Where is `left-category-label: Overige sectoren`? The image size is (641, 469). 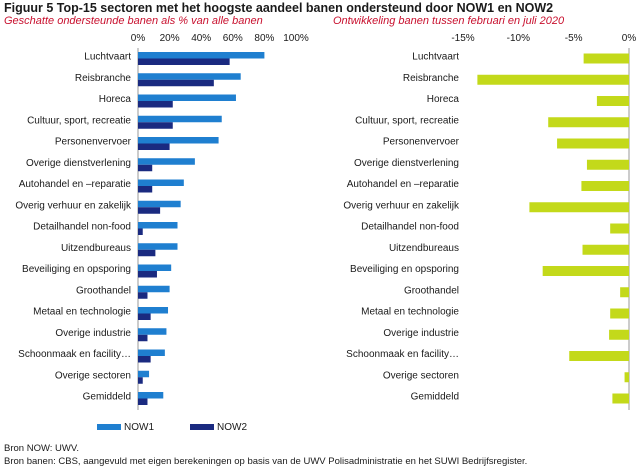 left-category-label: Overige sectoren is located at coordinates (93, 375).